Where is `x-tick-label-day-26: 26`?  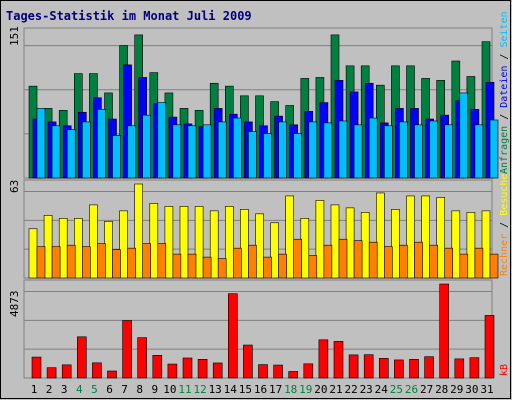
x-tick-label-day-26: 26 is located at coordinates (411, 389).